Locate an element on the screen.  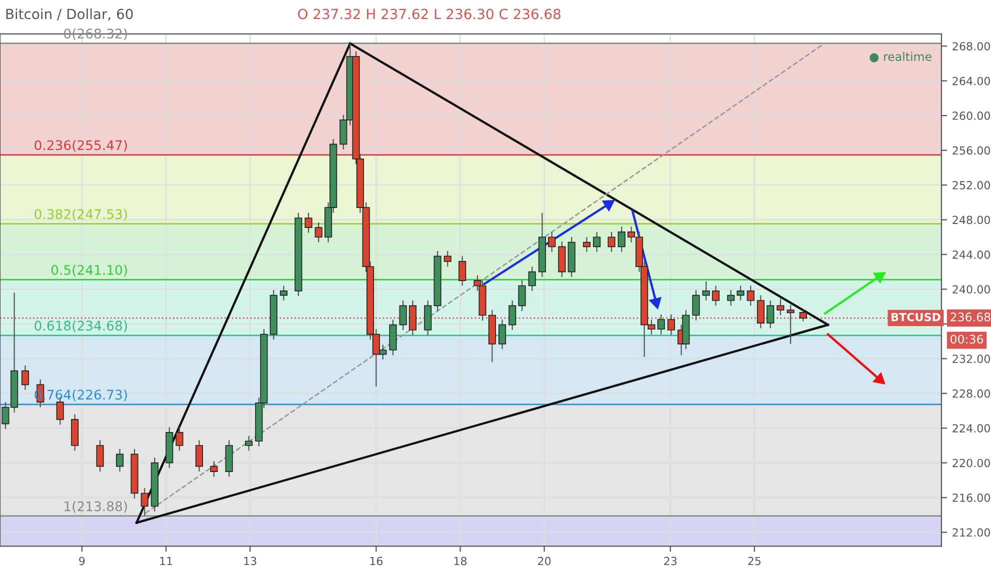
y-tick-label: 256.00 is located at coordinates (971, 150).